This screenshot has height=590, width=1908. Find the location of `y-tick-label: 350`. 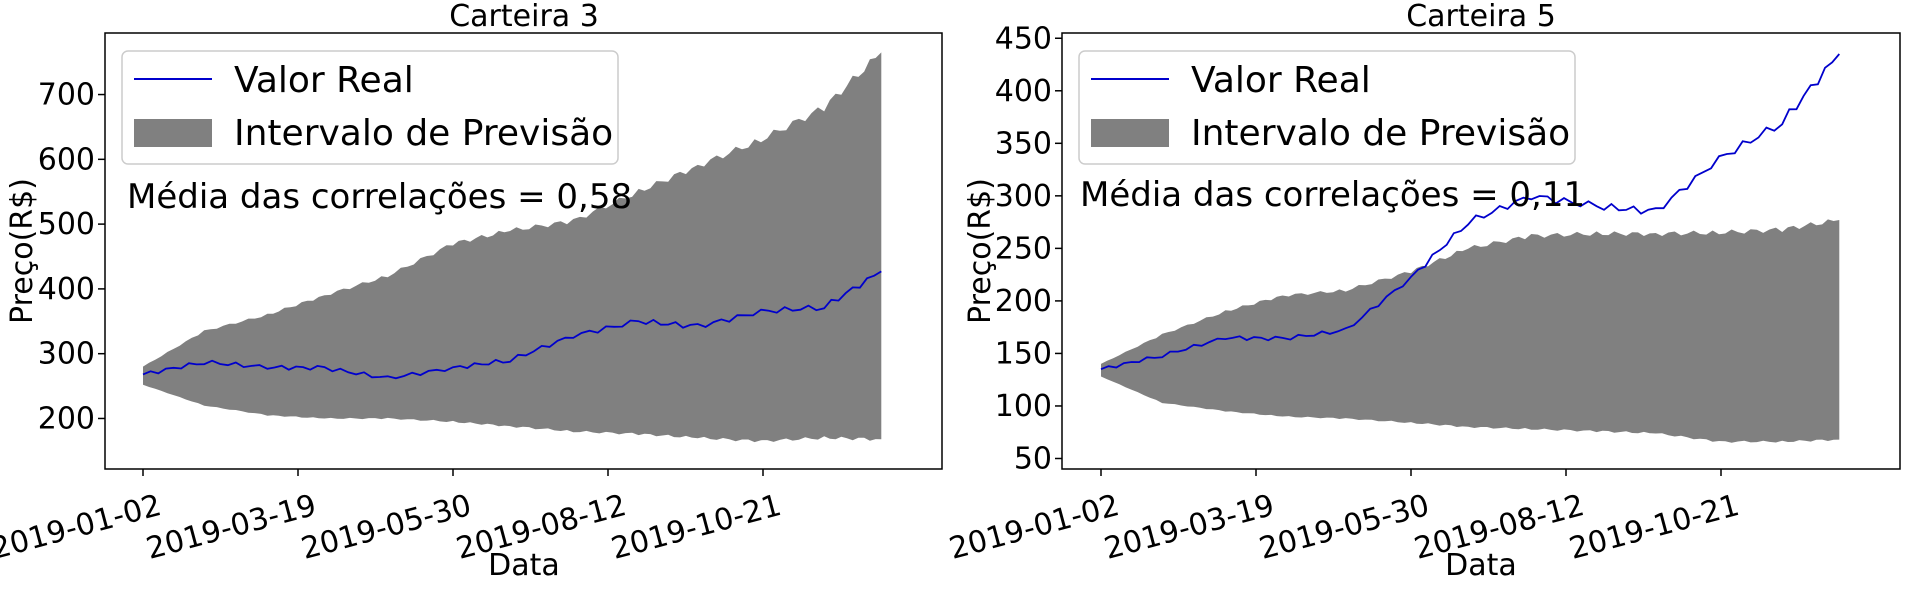

y-tick-label: 350 is located at coordinates (1023, 143).